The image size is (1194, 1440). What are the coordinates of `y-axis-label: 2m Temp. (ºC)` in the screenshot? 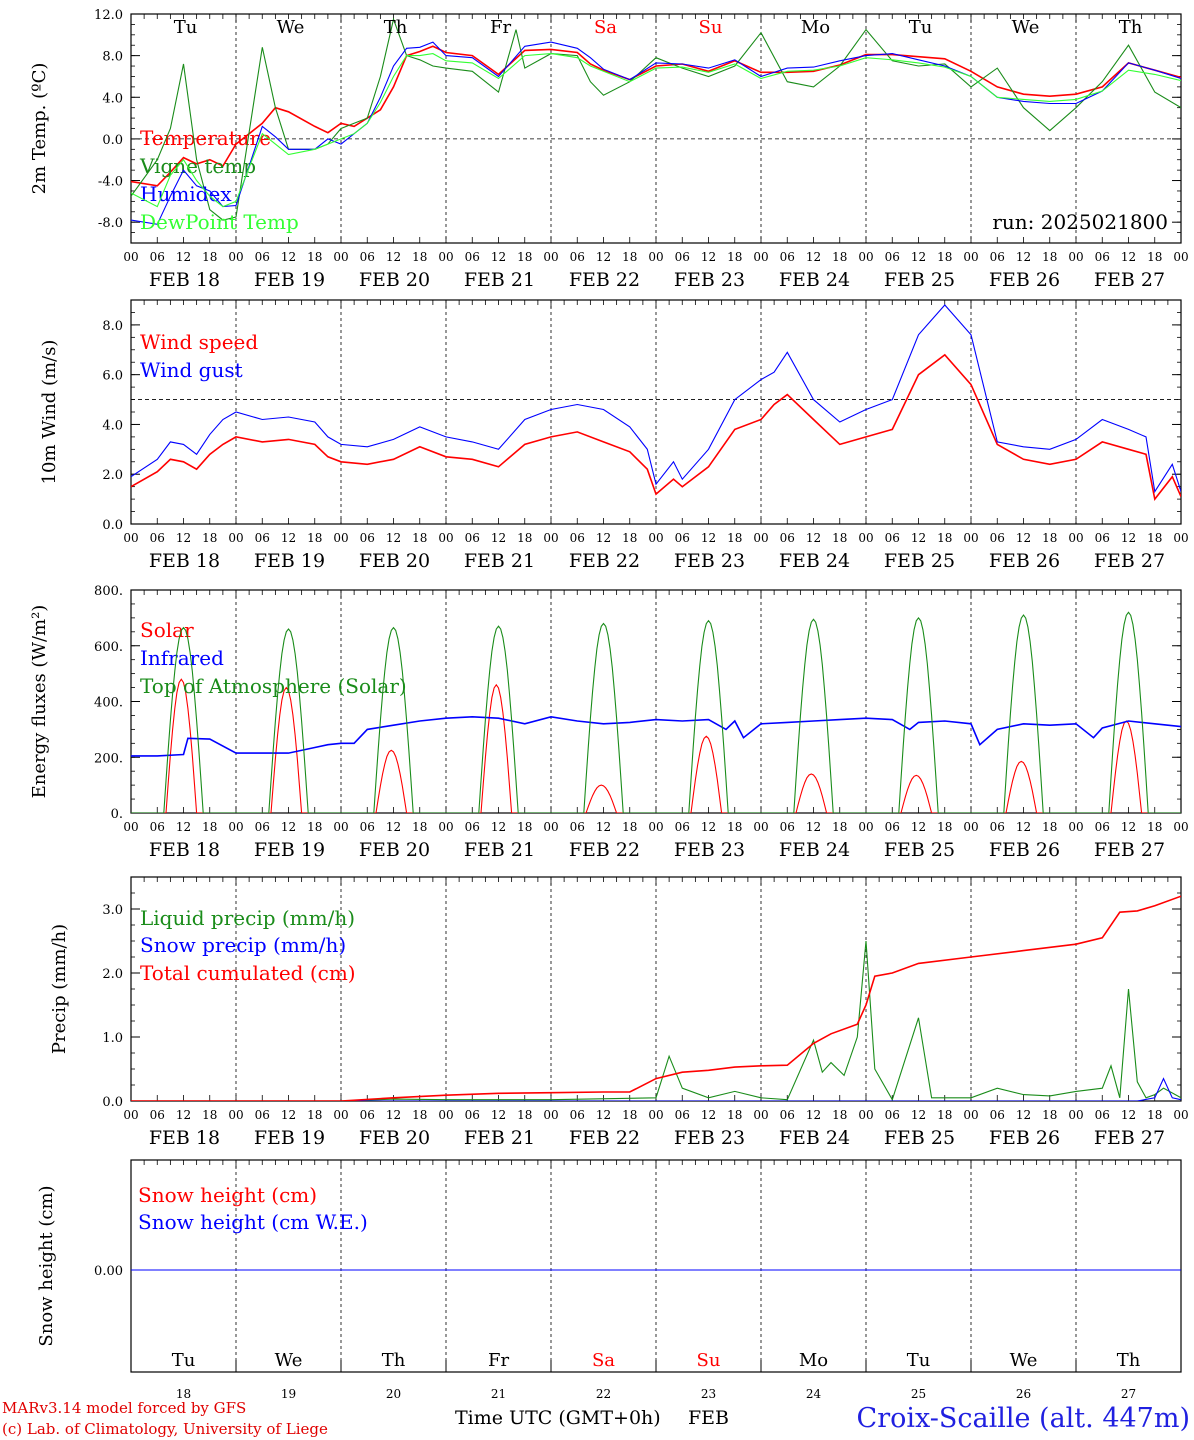 It's located at (39, 129).